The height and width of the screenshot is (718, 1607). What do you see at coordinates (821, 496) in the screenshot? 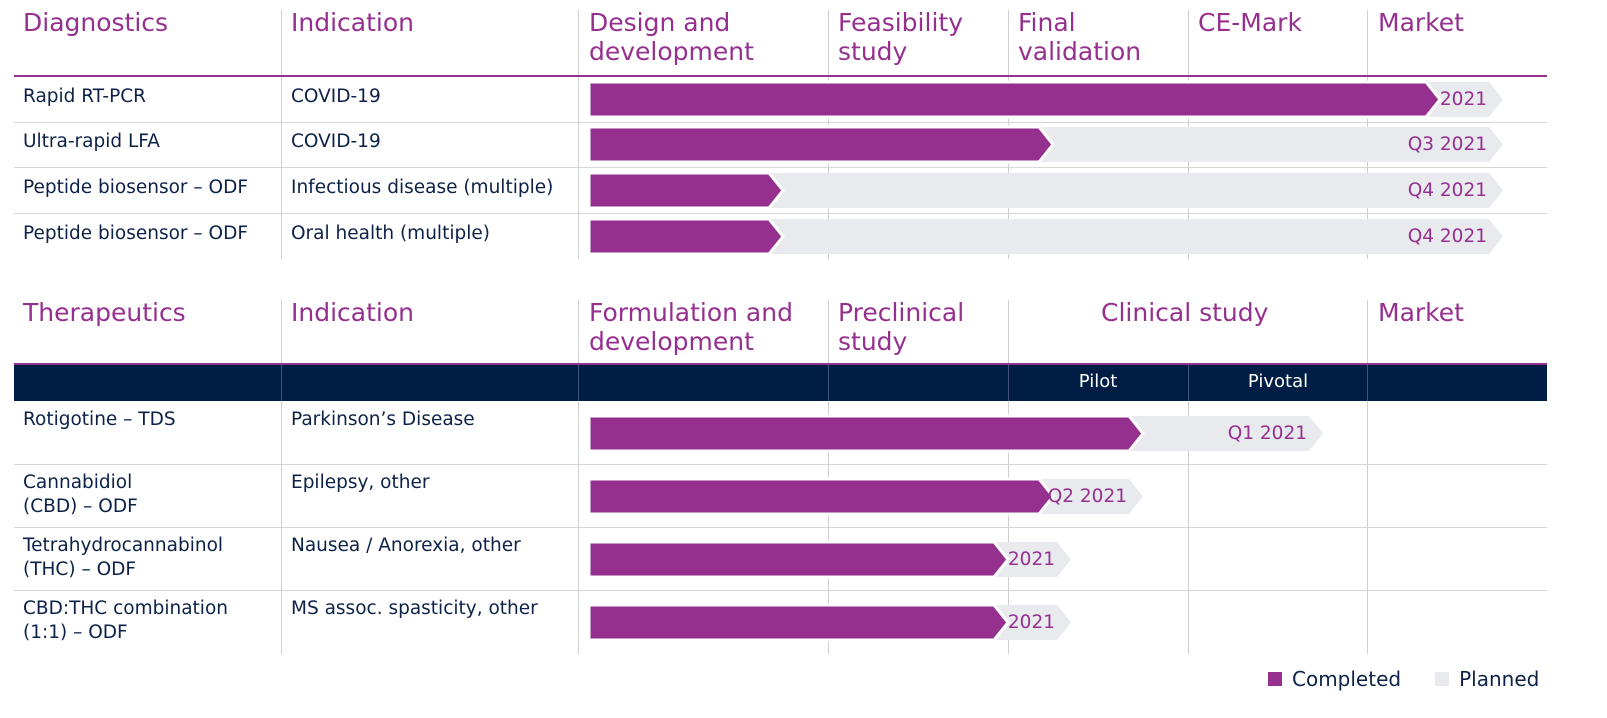
I see `therapeutics-row-1-bar-completed` at bounding box center [821, 496].